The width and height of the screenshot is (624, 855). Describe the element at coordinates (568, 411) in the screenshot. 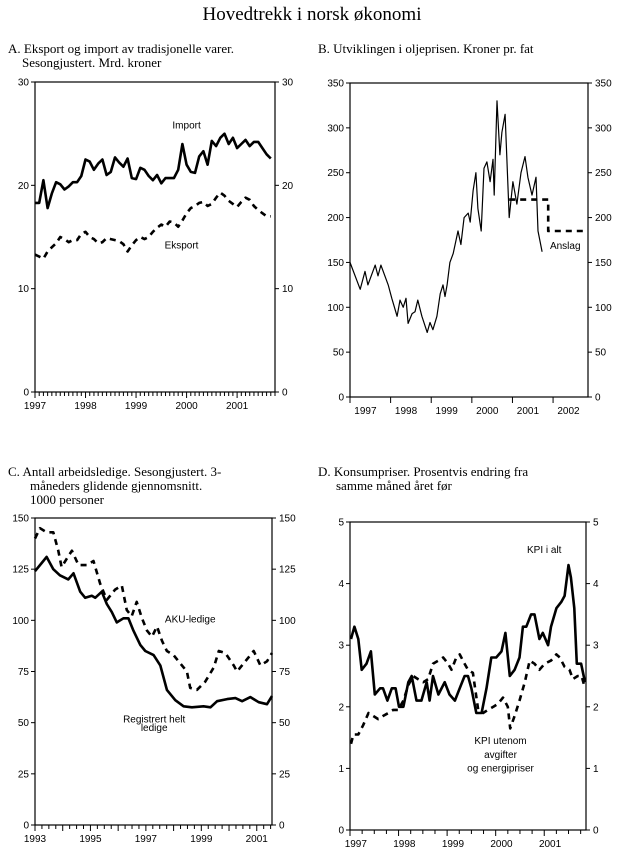

I see `x-tick-label: 2002` at that location.